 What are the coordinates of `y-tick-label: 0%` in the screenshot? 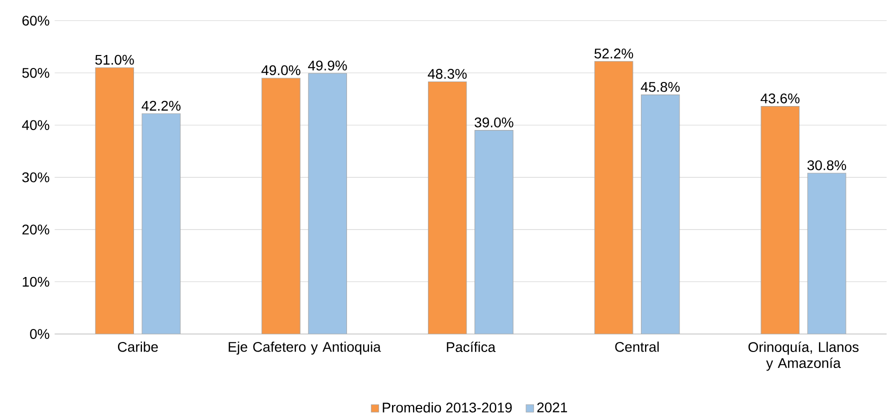 It's located at (40, 334).